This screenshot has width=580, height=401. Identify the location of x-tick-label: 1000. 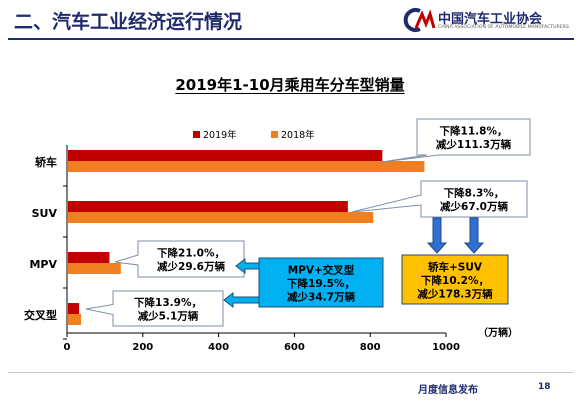
(446, 347).